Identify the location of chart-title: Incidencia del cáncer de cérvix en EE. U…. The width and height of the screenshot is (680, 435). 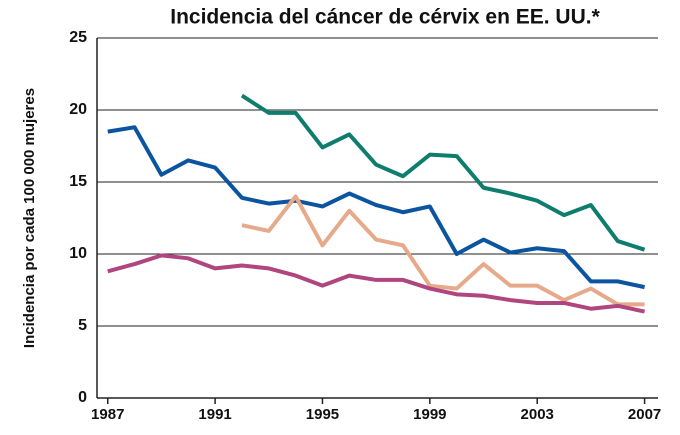
(385, 17).